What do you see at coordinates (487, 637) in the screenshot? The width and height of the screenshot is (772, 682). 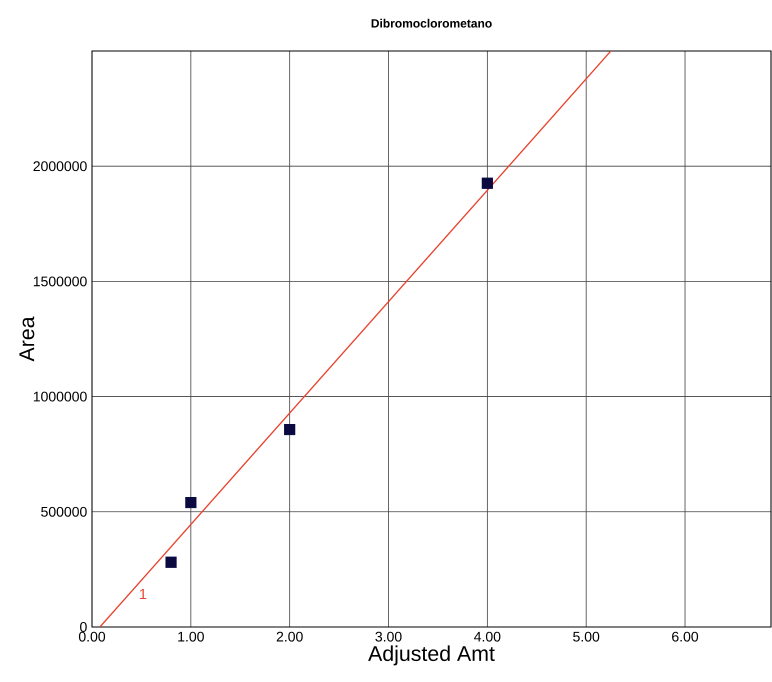 I see `x-tick-label: 4.00` at bounding box center [487, 637].